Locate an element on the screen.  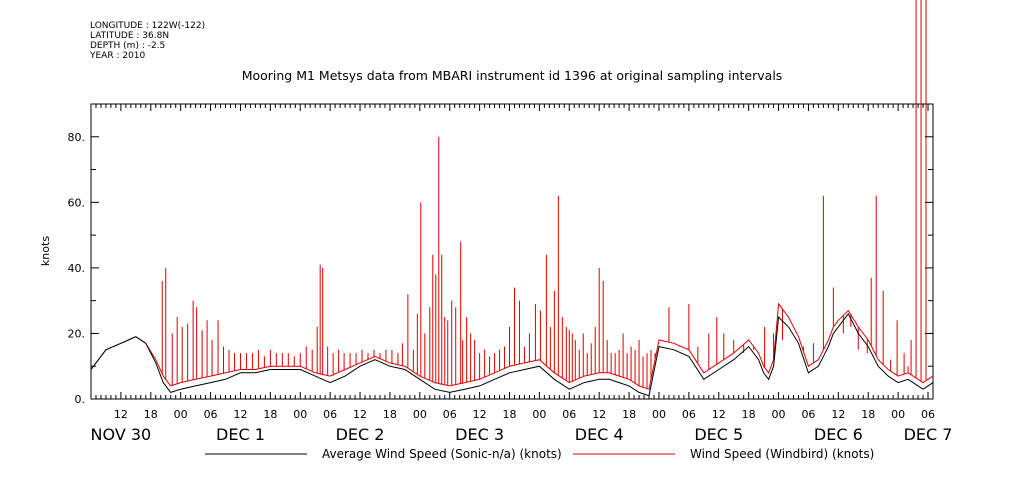
legend-label-windbird: Wind Speed (Windbird) (knots) is located at coordinates (782, 454).